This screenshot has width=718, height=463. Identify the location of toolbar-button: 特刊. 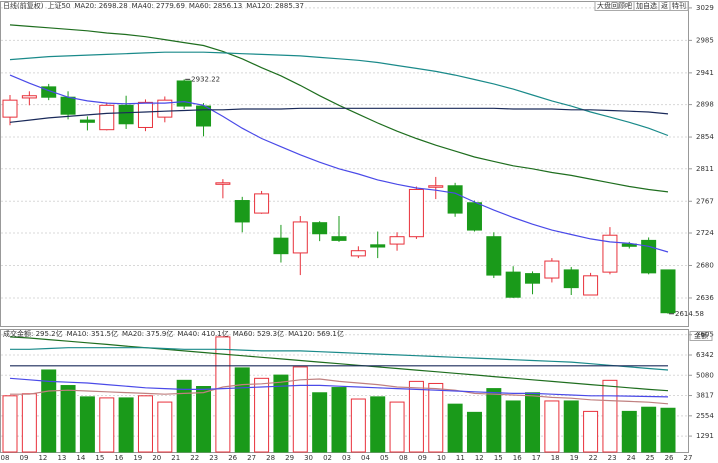
(679, 5).